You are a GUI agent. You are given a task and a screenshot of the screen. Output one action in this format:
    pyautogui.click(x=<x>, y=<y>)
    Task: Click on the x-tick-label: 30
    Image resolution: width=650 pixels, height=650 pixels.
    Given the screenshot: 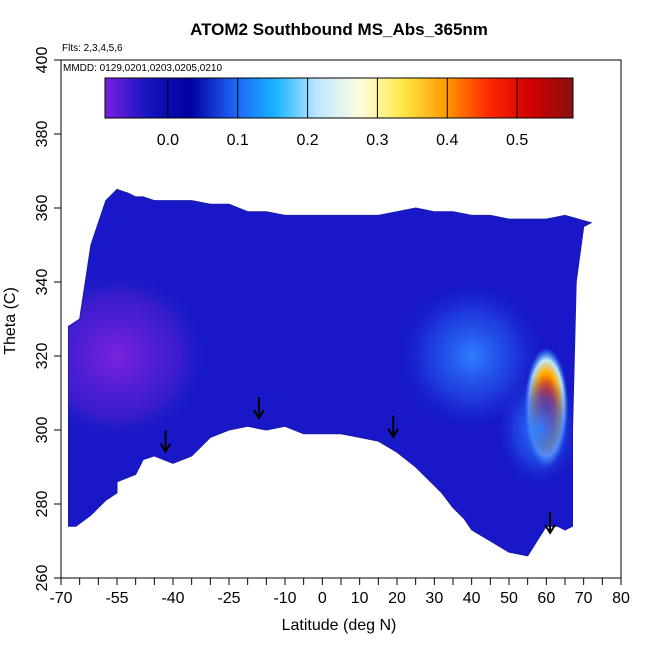 What is the action you would take?
    pyautogui.click(x=434, y=598)
    